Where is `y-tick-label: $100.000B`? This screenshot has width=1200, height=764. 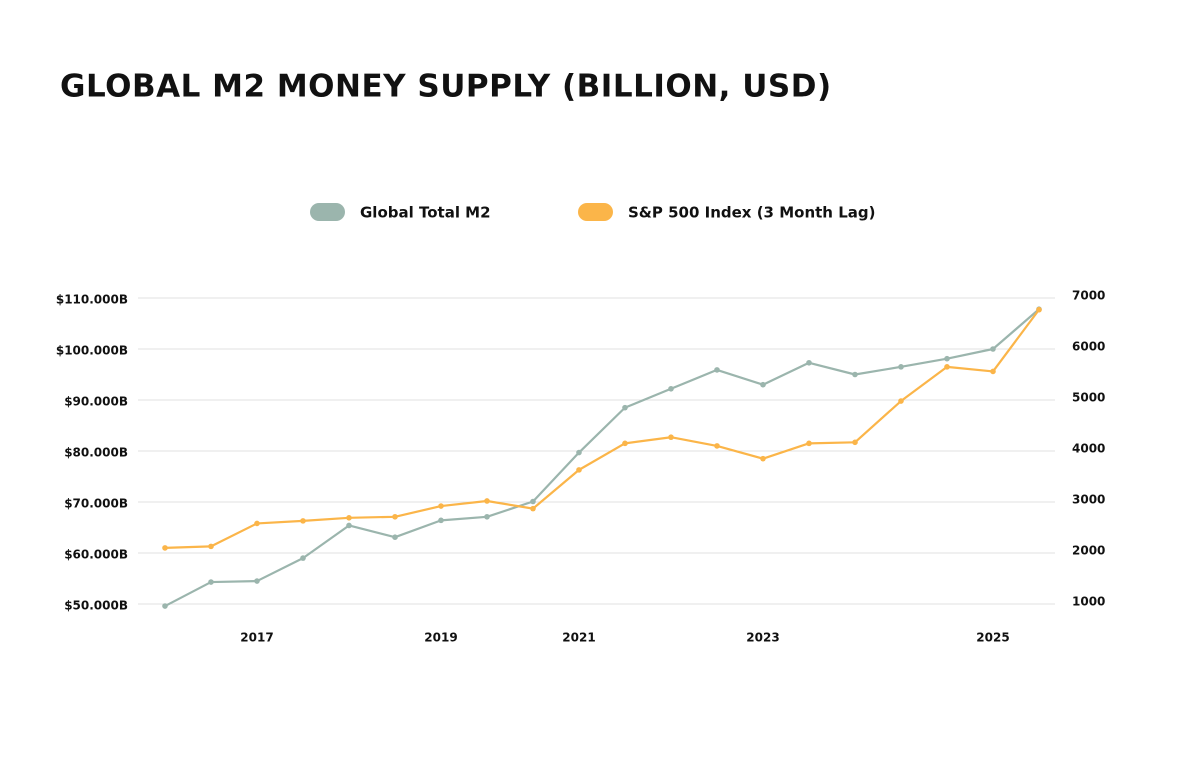
y-tick-label: $100.000B is located at coordinates (92, 351).